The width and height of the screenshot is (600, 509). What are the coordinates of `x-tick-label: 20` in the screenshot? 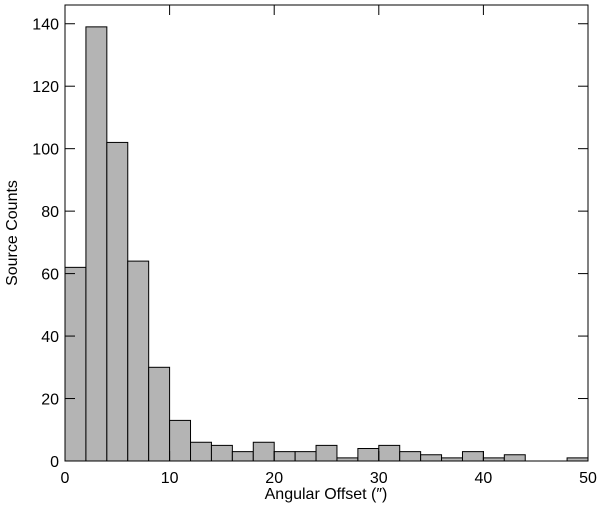 It's located at (274, 478).